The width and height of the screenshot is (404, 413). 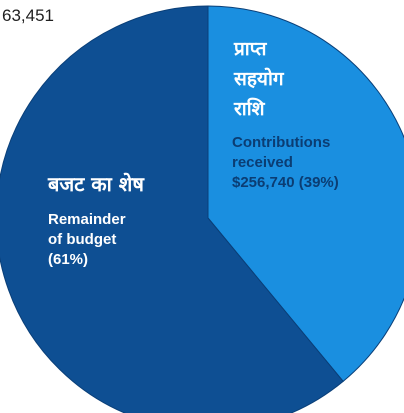 What do you see at coordinates (262, 162) in the screenshot?
I see `contributions-label-line-2: received` at bounding box center [262, 162].